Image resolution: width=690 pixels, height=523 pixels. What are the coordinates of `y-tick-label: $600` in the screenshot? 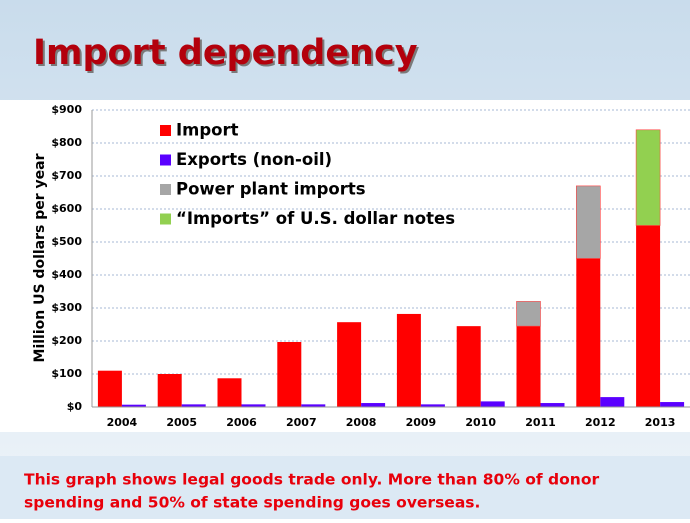 It's located at (66, 208).